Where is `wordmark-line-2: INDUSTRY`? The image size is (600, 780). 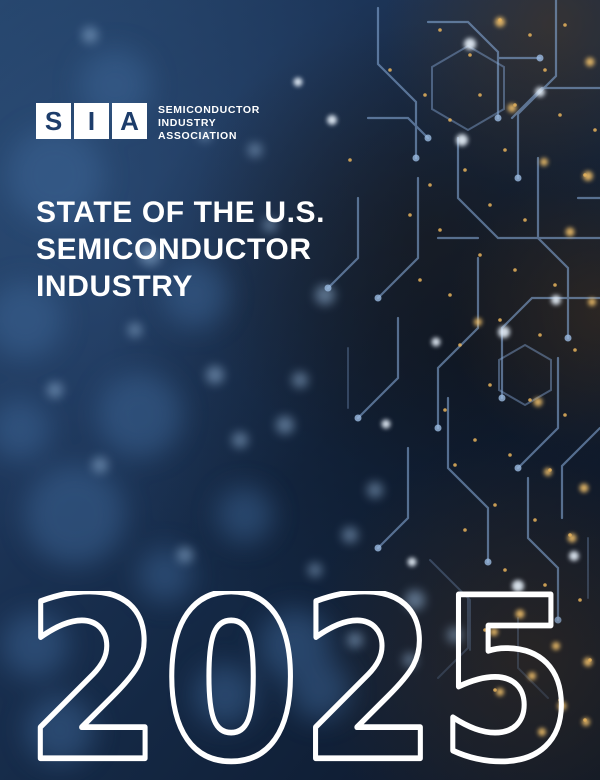 wordmark-line-2: INDUSTRY is located at coordinates (187, 123).